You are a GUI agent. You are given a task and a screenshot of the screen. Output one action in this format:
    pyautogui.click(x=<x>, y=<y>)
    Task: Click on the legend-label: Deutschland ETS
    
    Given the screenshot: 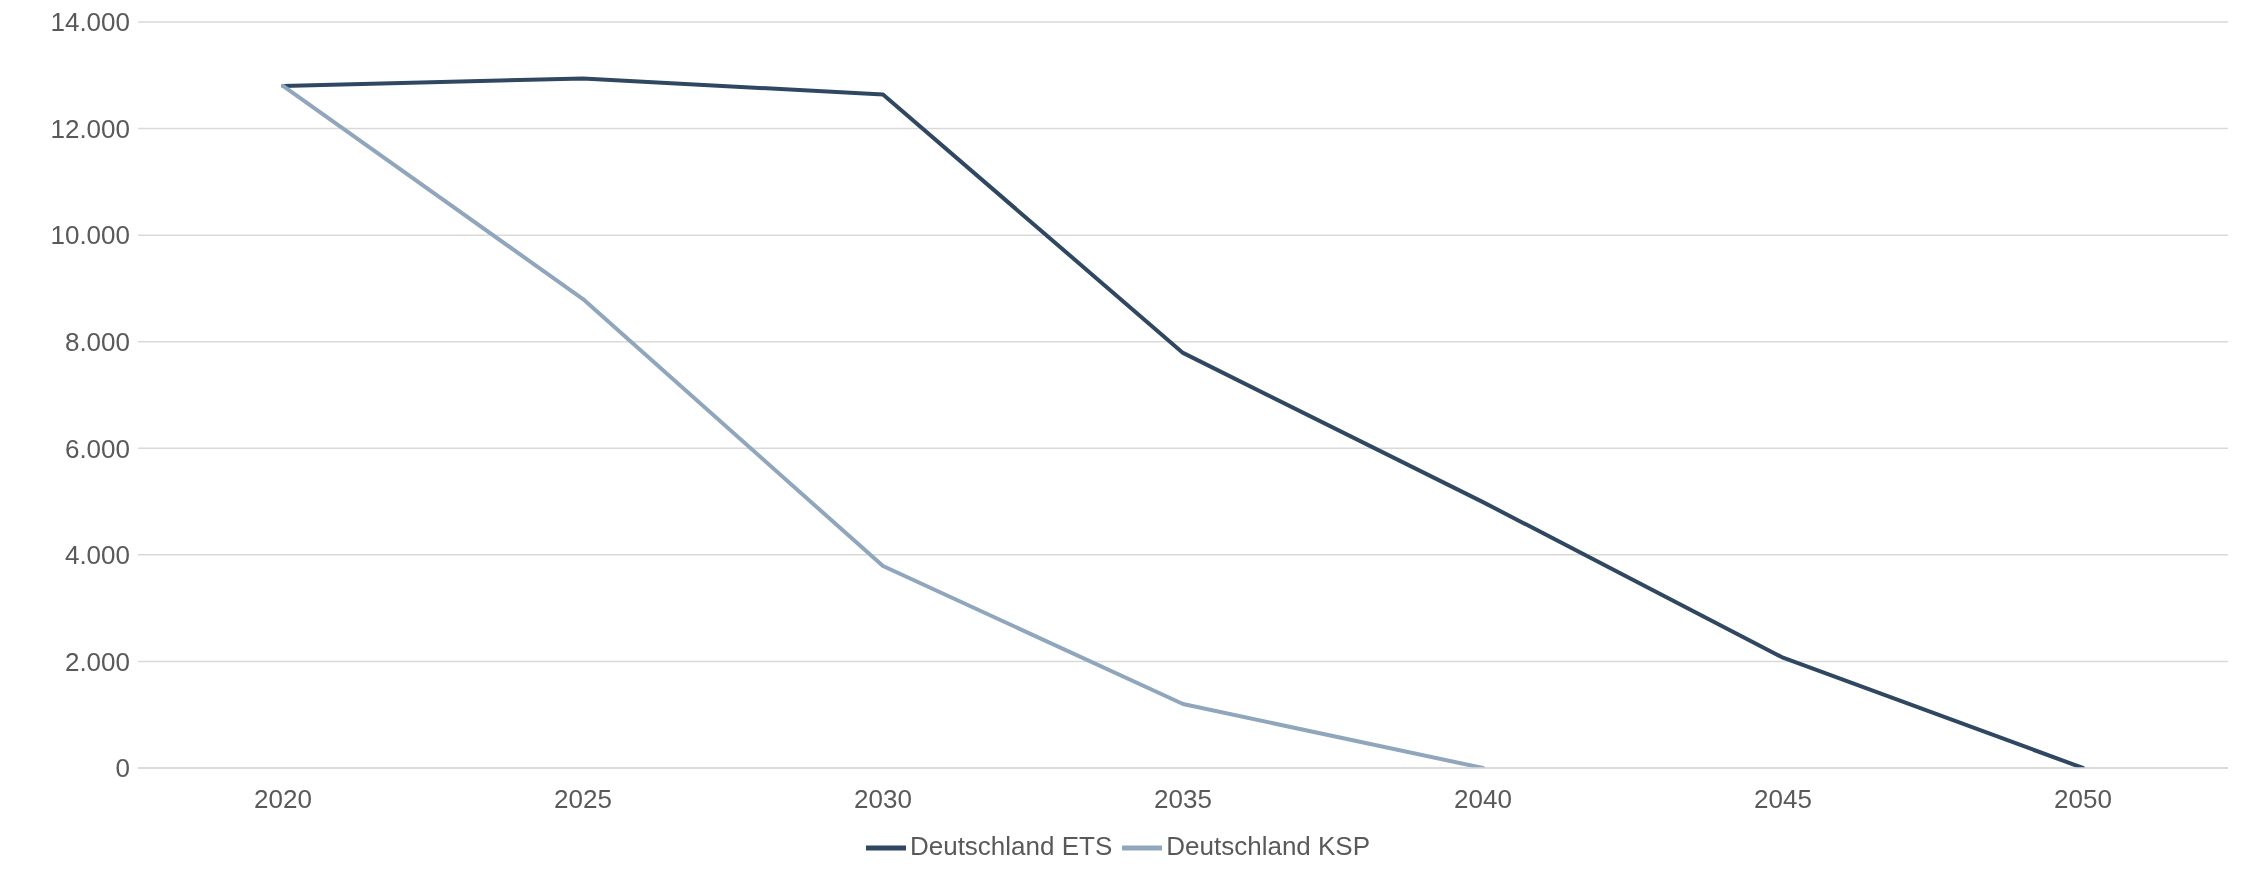 What is the action you would take?
    pyautogui.click(x=1011, y=845)
    